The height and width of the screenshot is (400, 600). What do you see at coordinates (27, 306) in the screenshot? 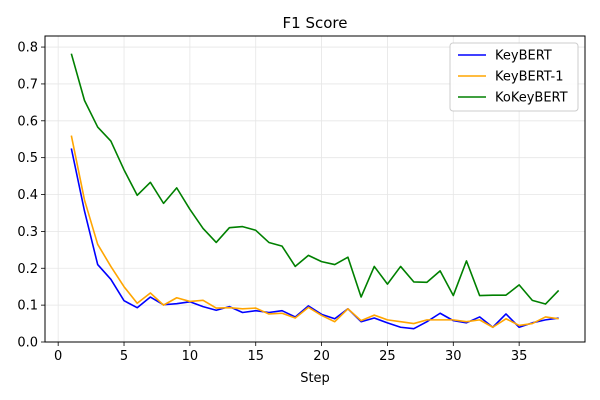
I see `y-tick-label: 0.1` at bounding box center [27, 306].